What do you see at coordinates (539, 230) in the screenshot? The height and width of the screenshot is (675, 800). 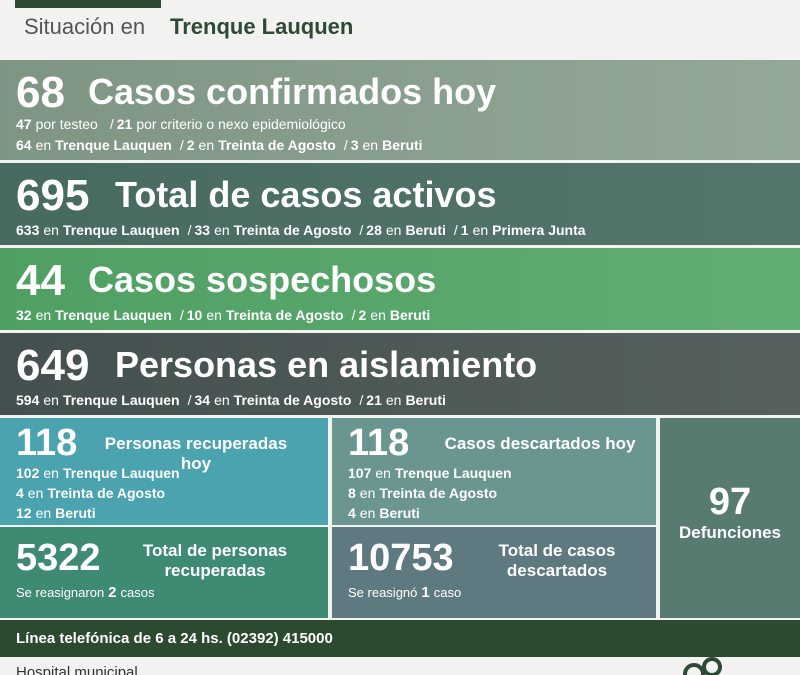 I see `place: Primera Junta` at bounding box center [539, 230].